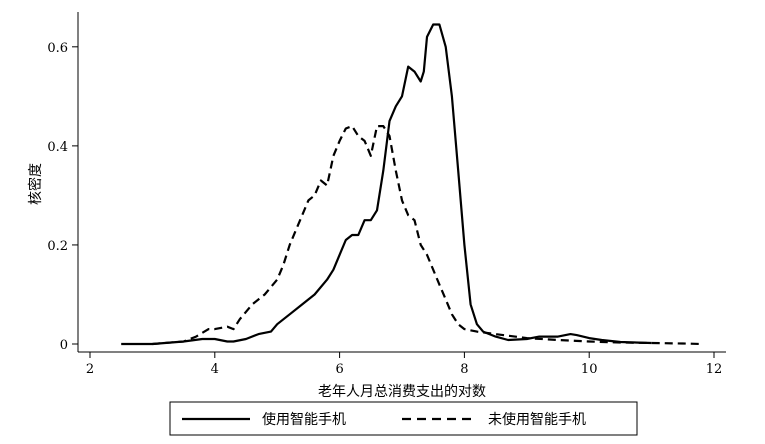 This screenshot has height=444, width=765. I want to click on y-tick-label: 0.4, so click(57, 147).